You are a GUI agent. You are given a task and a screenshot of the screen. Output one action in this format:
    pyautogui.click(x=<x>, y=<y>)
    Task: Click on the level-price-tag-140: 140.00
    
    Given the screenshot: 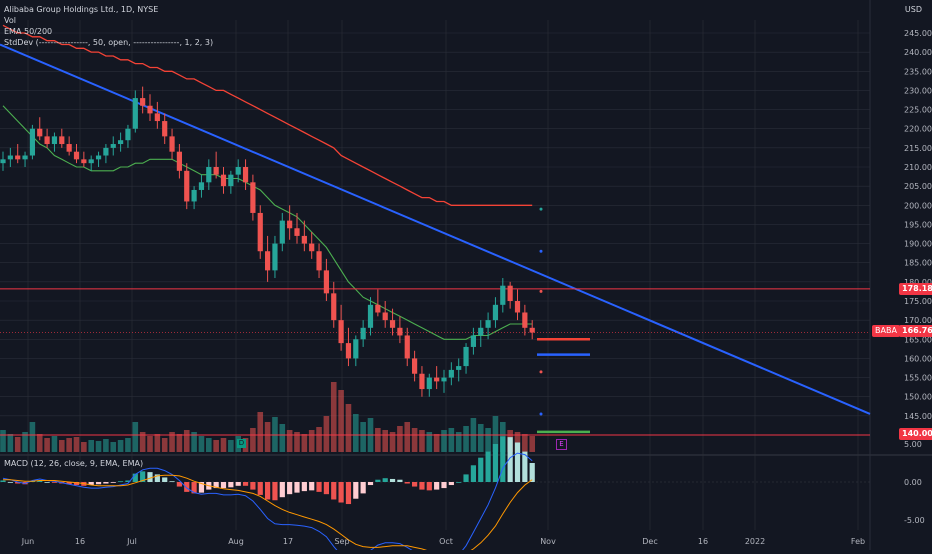 What is the action you would take?
    pyautogui.click(x=915, y=434)
    